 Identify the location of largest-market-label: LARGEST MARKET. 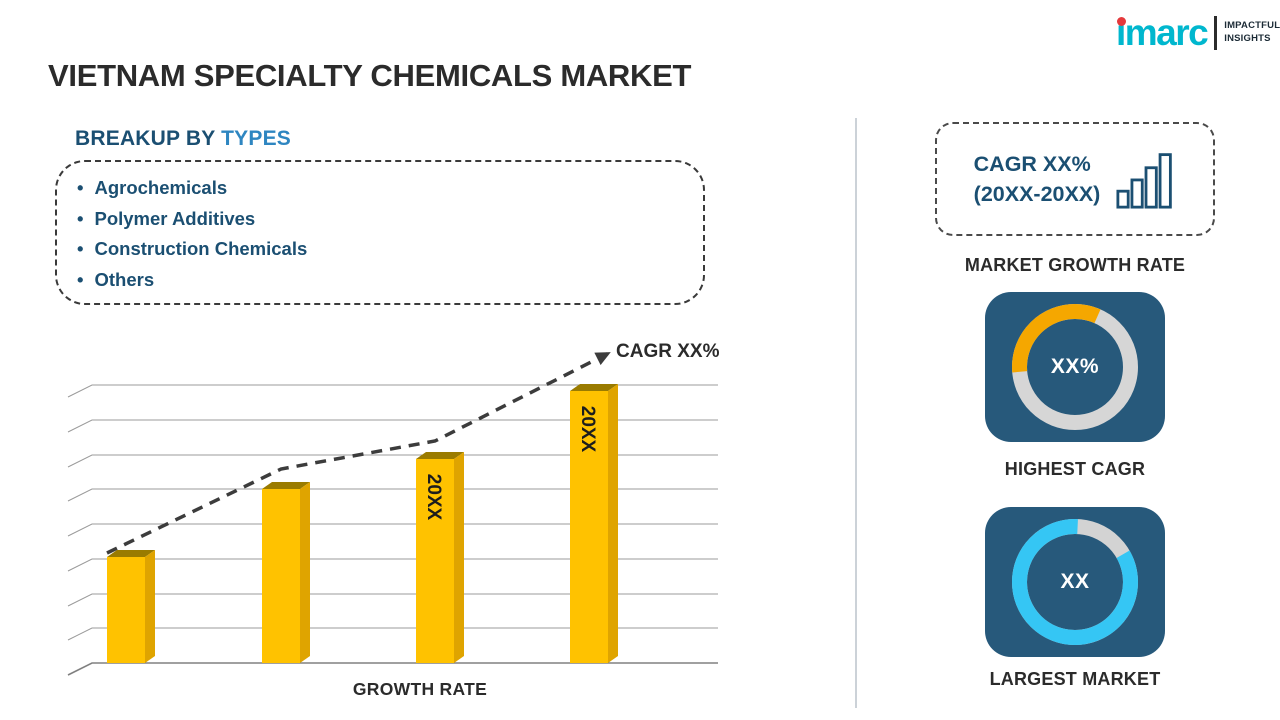
(1075, 679).